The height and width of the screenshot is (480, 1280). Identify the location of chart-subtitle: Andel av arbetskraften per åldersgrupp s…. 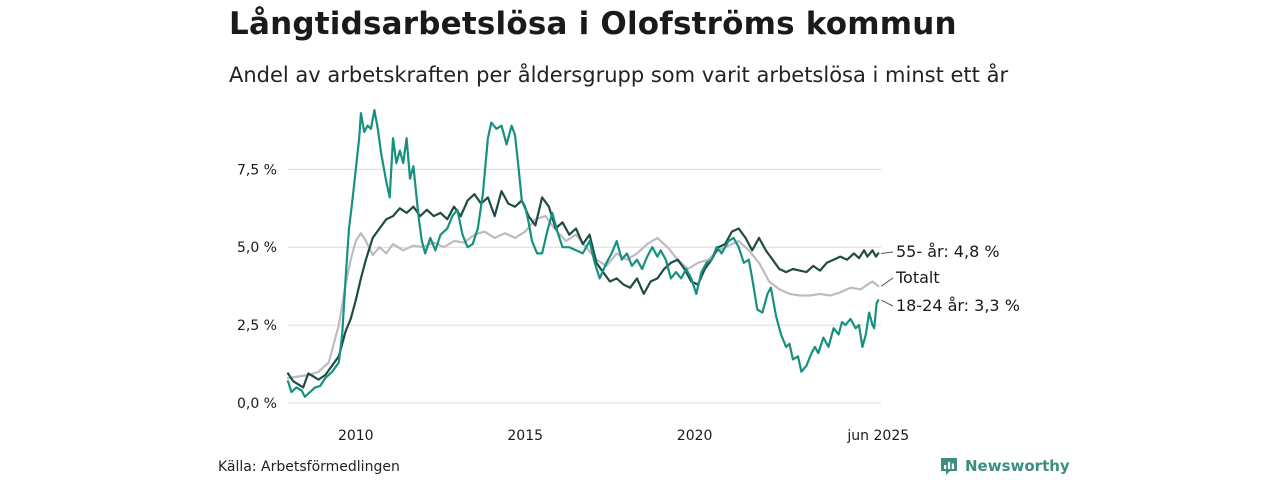
(619, 75).